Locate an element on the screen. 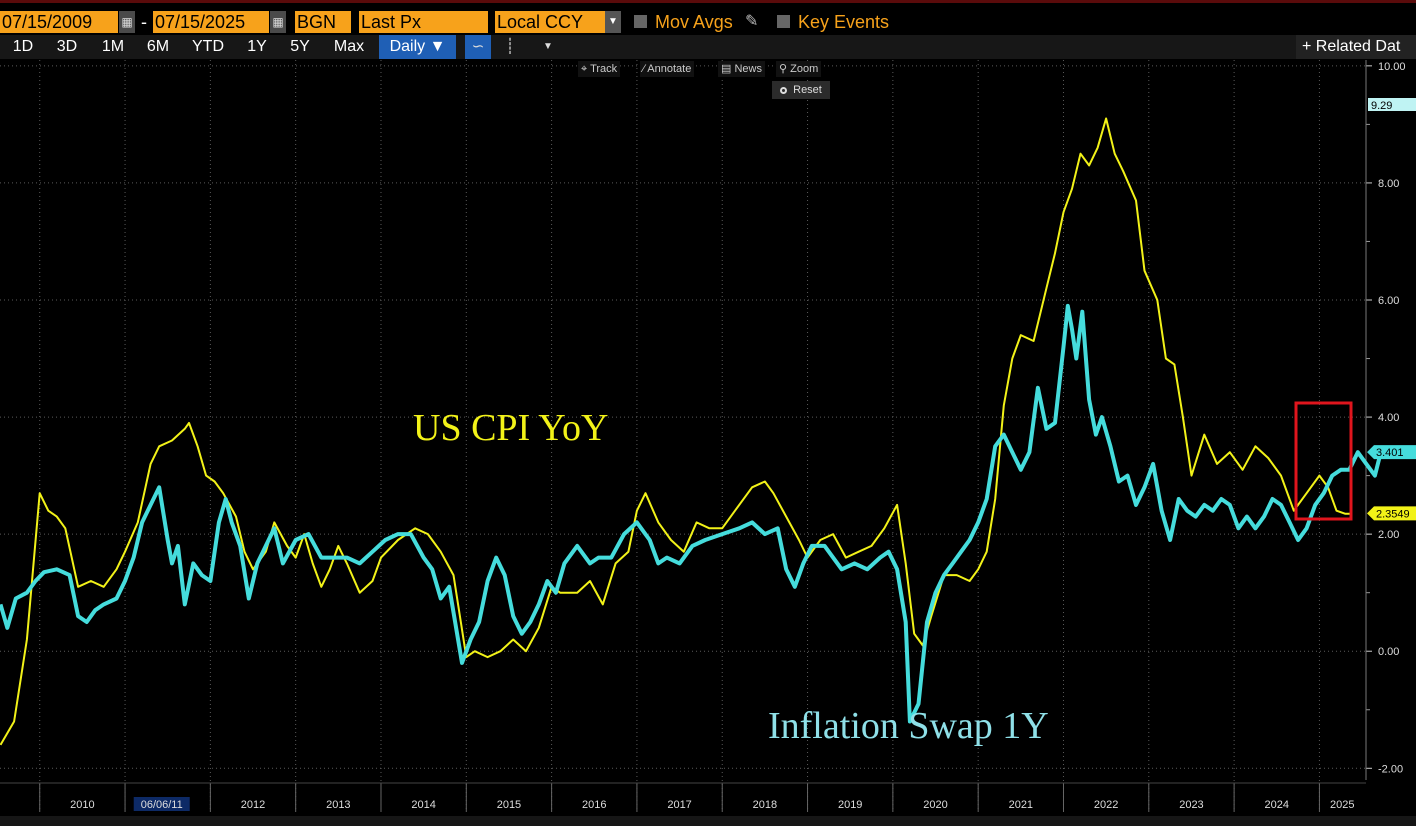 This screenshot has width=1416, height=826. mov-avgs-label: Mov Avgs is located at coordinates (694, 22).